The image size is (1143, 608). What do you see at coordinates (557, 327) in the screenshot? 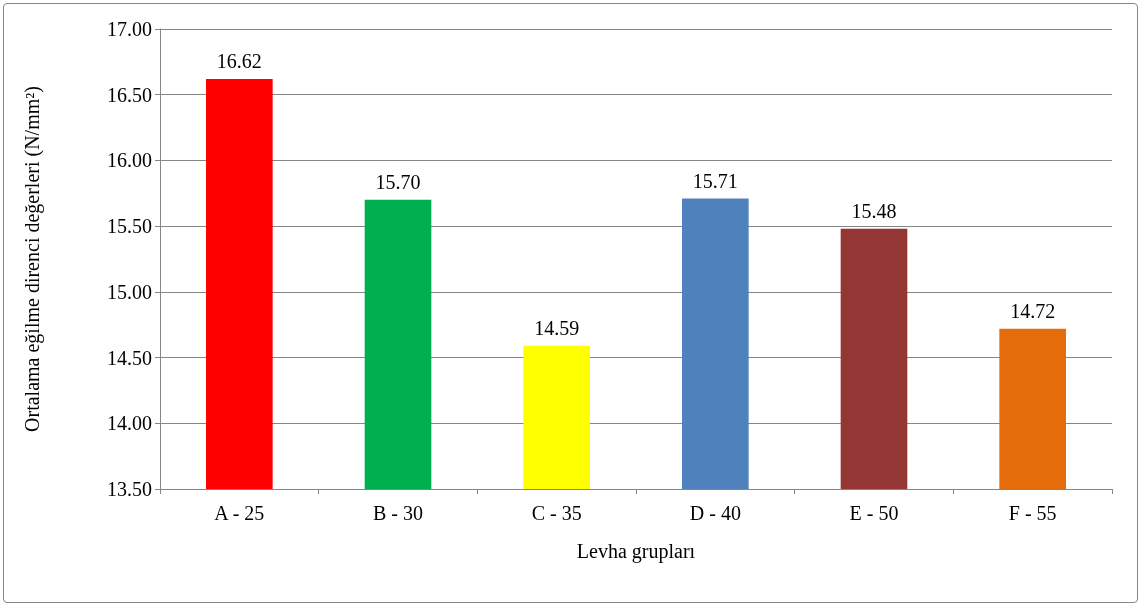
I see `data-label: 14.59` at bounding box center [557, 327].